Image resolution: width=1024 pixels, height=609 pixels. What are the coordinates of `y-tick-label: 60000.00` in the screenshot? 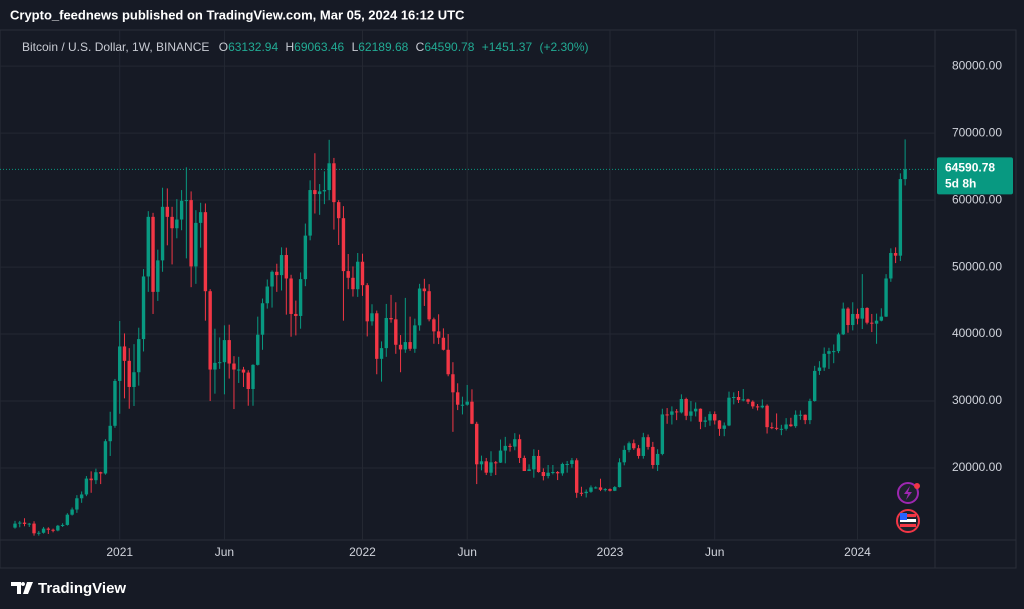 It's located at (977, 199).